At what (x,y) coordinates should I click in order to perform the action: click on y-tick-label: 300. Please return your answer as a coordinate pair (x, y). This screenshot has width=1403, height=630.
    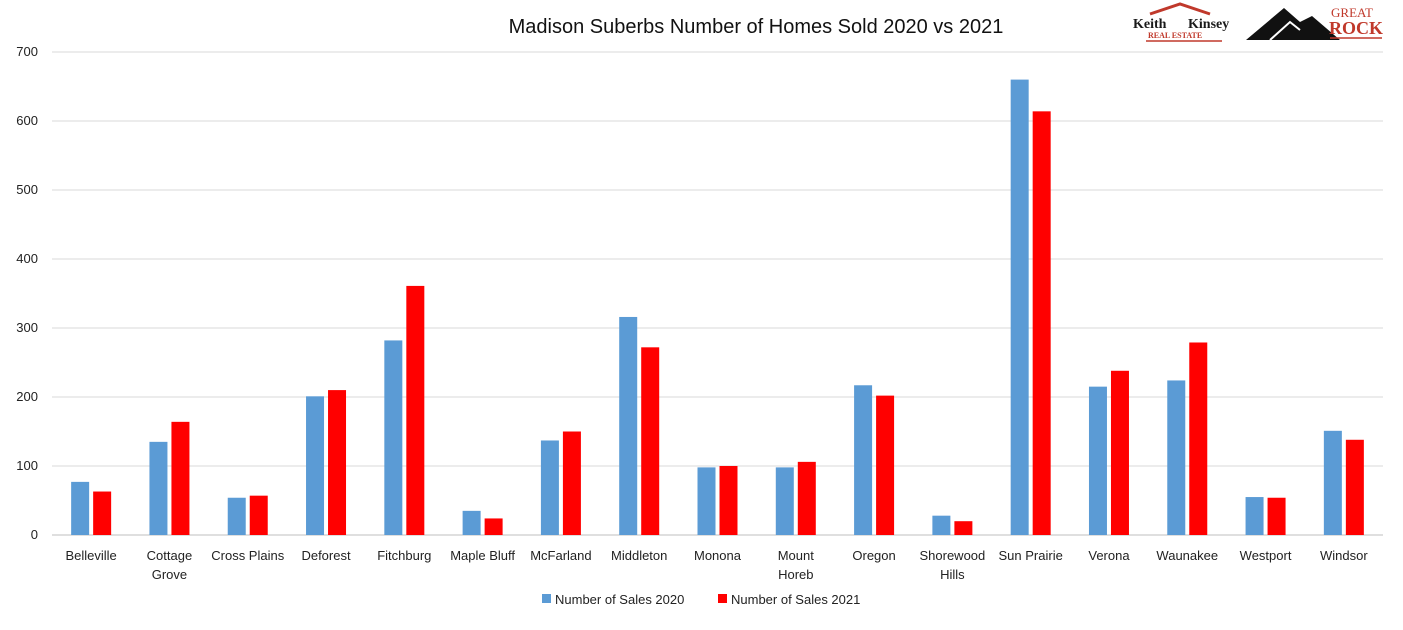
    Looking at the image, I should click on (27, 327).